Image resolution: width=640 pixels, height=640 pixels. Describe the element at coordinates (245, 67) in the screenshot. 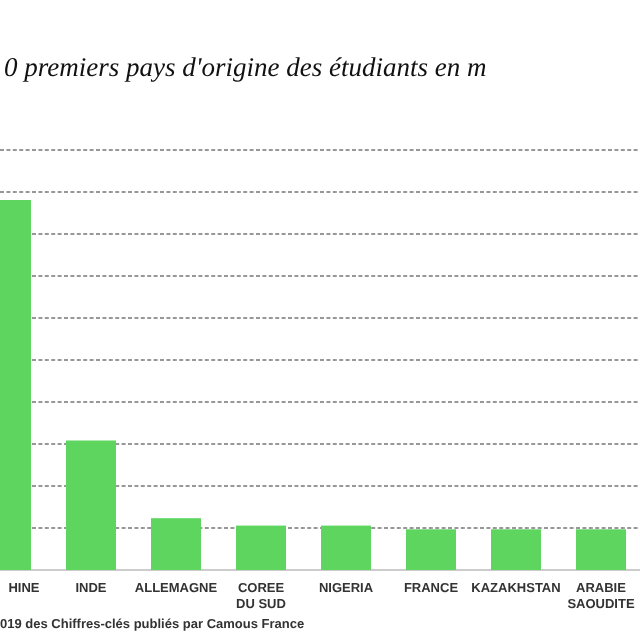

I see `chart-title: 0 premiers pays d'origine des étudiants en m` at that location.